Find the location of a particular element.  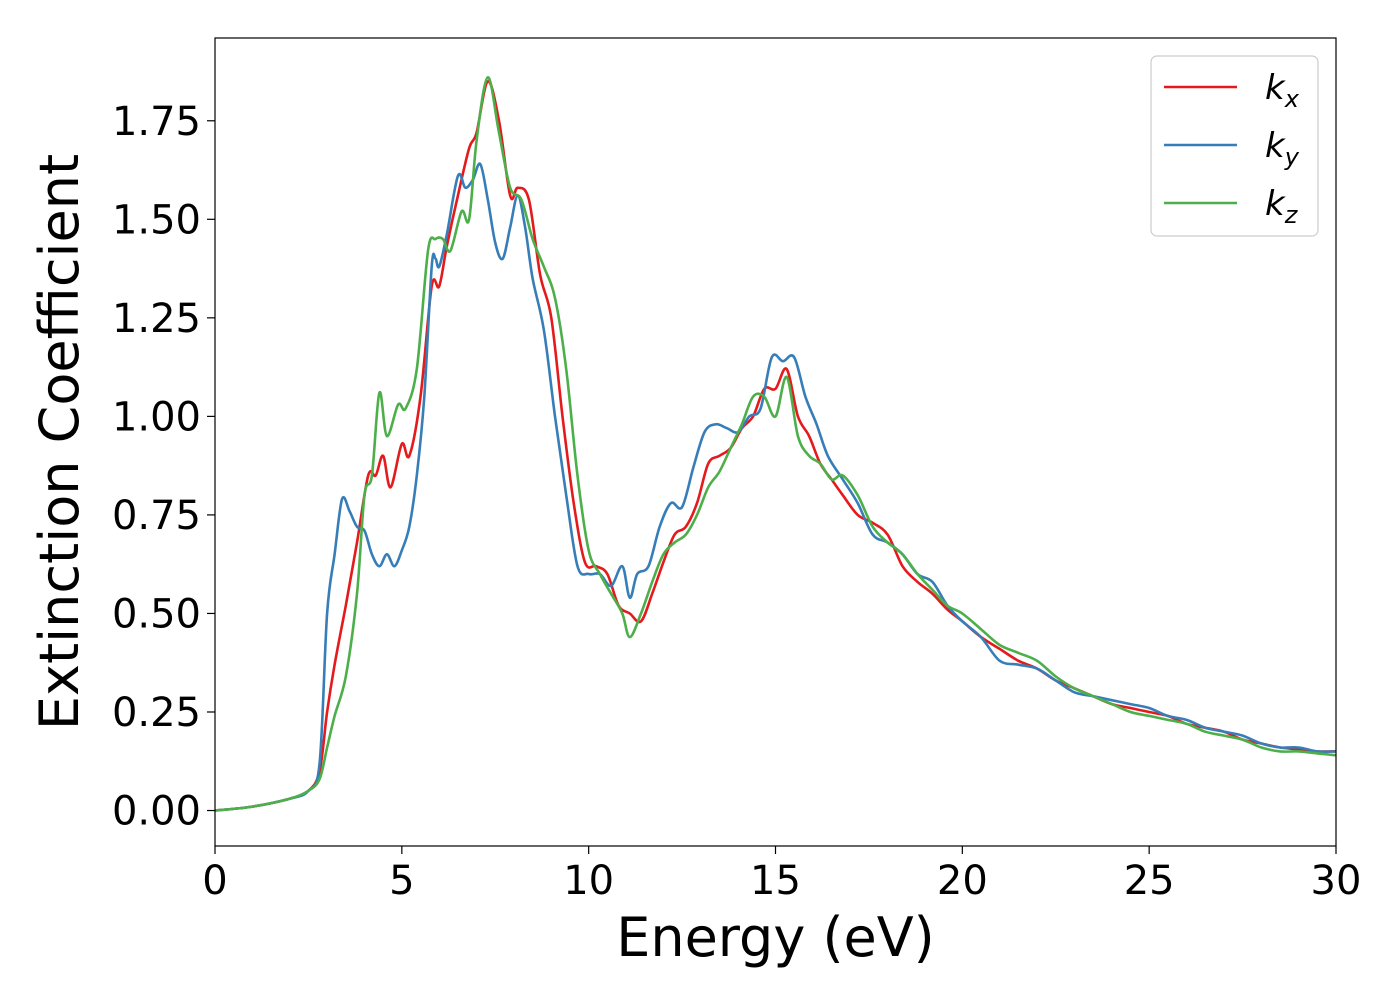

x-axis-label: Energy (eV) is located at coordinates (775, 937).